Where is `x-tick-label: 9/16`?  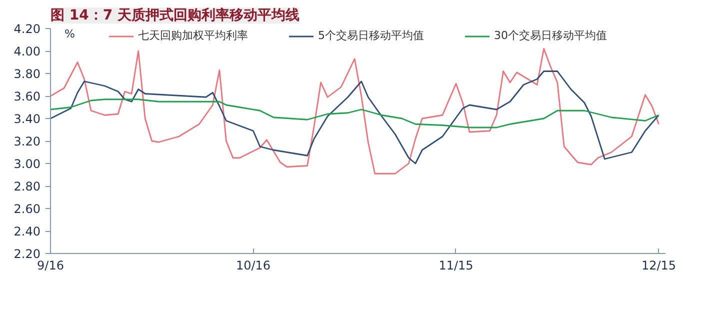
x-tick-label: 9/16 is located at coordinates (50, 265).